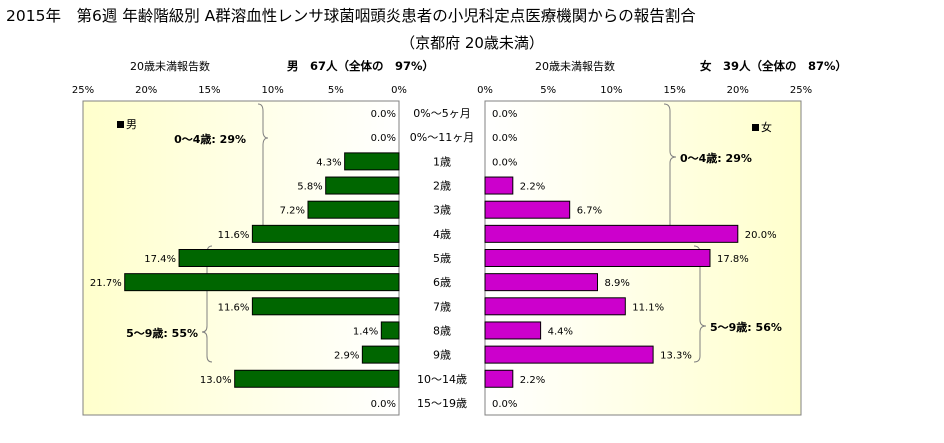  Describe the element at coordinates (83, 90) in the screenshot. I see `male-x-tick-5: 25%` at that location.